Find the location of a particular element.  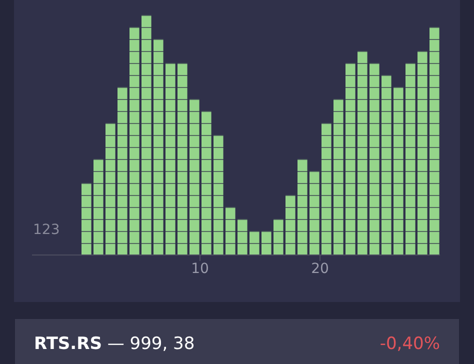

x-tick-label: 10 is located at coordinates (200, 268).